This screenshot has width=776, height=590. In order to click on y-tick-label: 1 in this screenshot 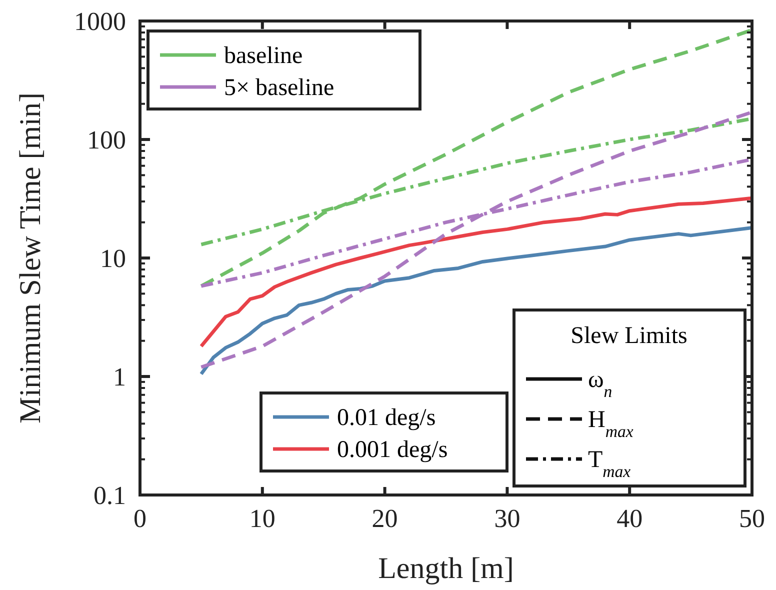, I will do `click(119, 377)`.